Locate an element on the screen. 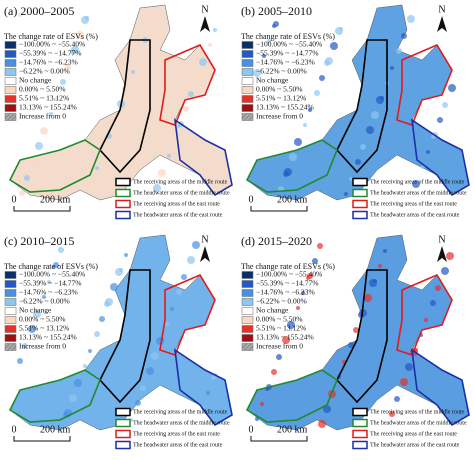 The height and width of the screenshot is (460, 474). legend-title: The change rate of ESVs (%) is located at coordinates (288, 36).